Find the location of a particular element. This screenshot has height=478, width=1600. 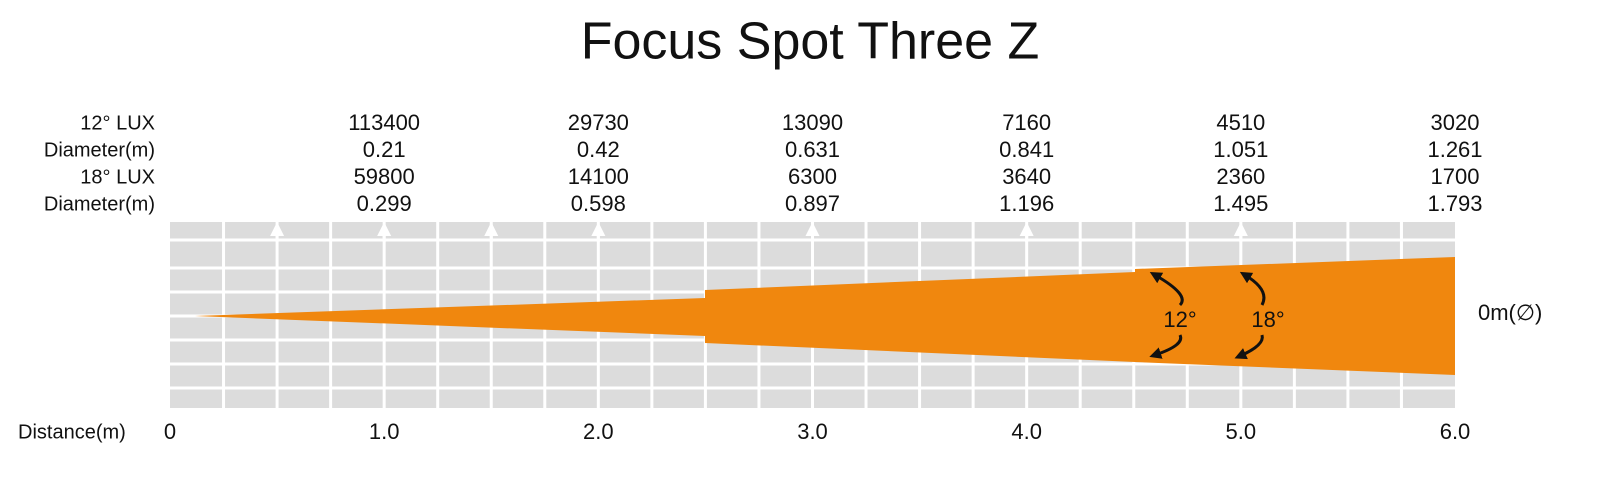

cell: 6300 is located at coordinates (812, 176).